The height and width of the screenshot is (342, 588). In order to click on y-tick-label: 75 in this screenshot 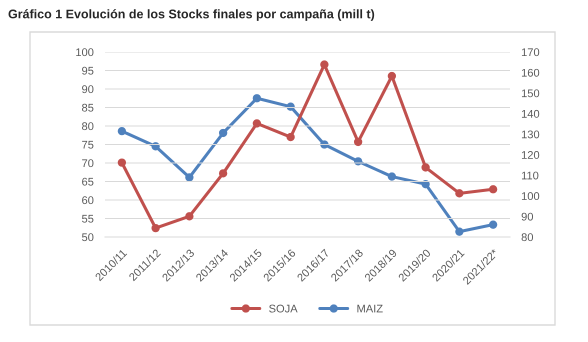, I will do `click(88, 144)`.